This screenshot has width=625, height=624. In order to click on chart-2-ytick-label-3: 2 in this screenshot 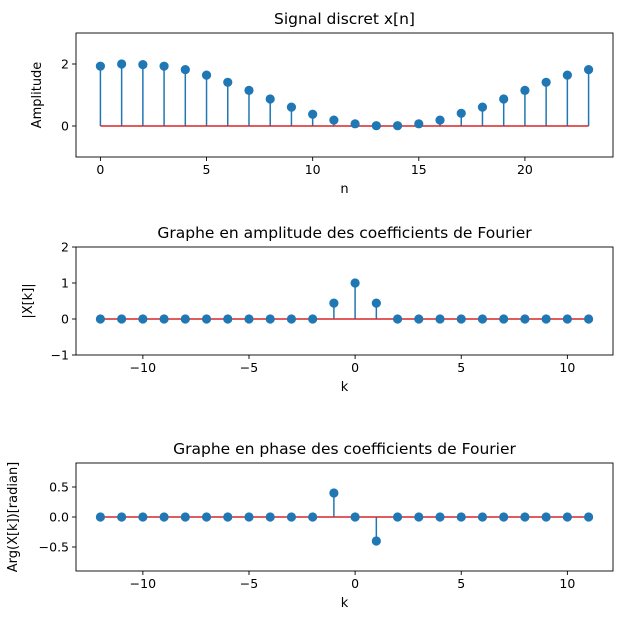, I will do `click(65, 247)`.